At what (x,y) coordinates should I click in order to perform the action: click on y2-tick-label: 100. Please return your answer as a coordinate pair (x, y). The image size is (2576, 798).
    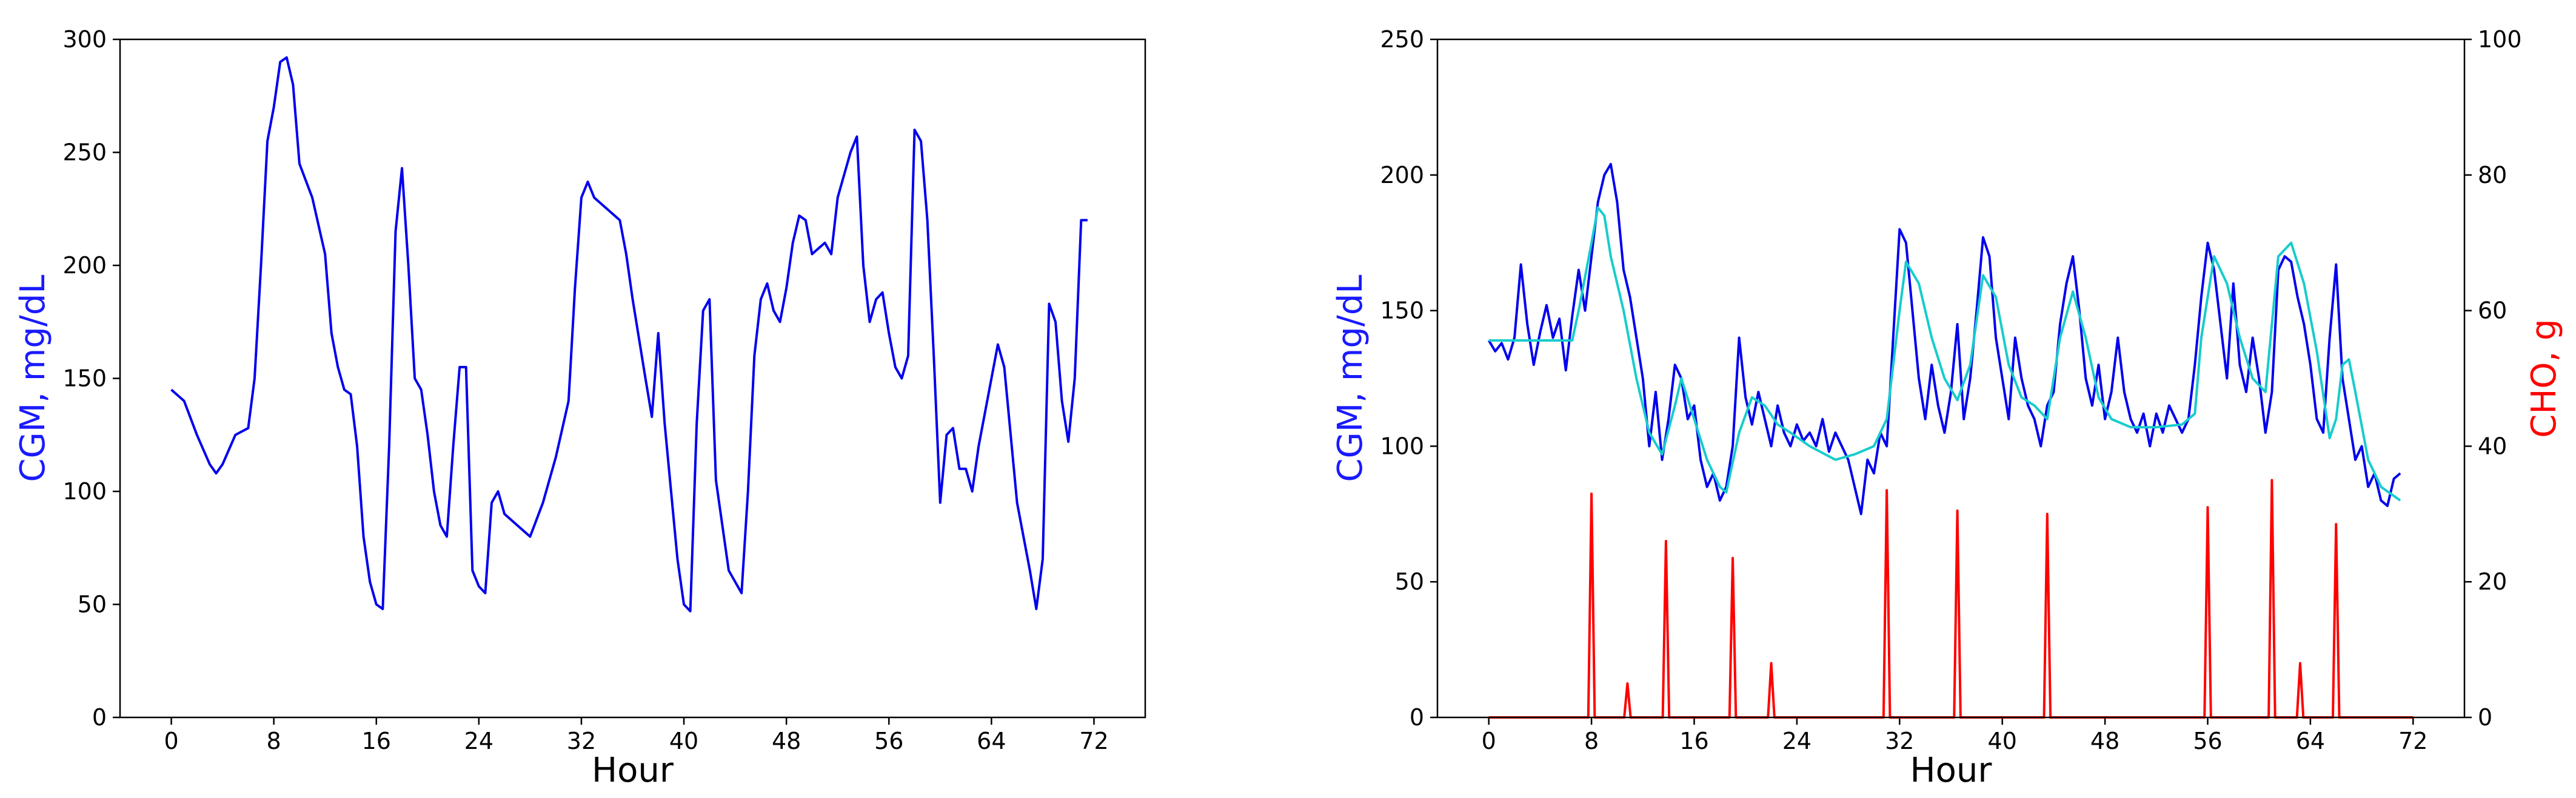
    Looking at the image, I should click on (2500, 39).